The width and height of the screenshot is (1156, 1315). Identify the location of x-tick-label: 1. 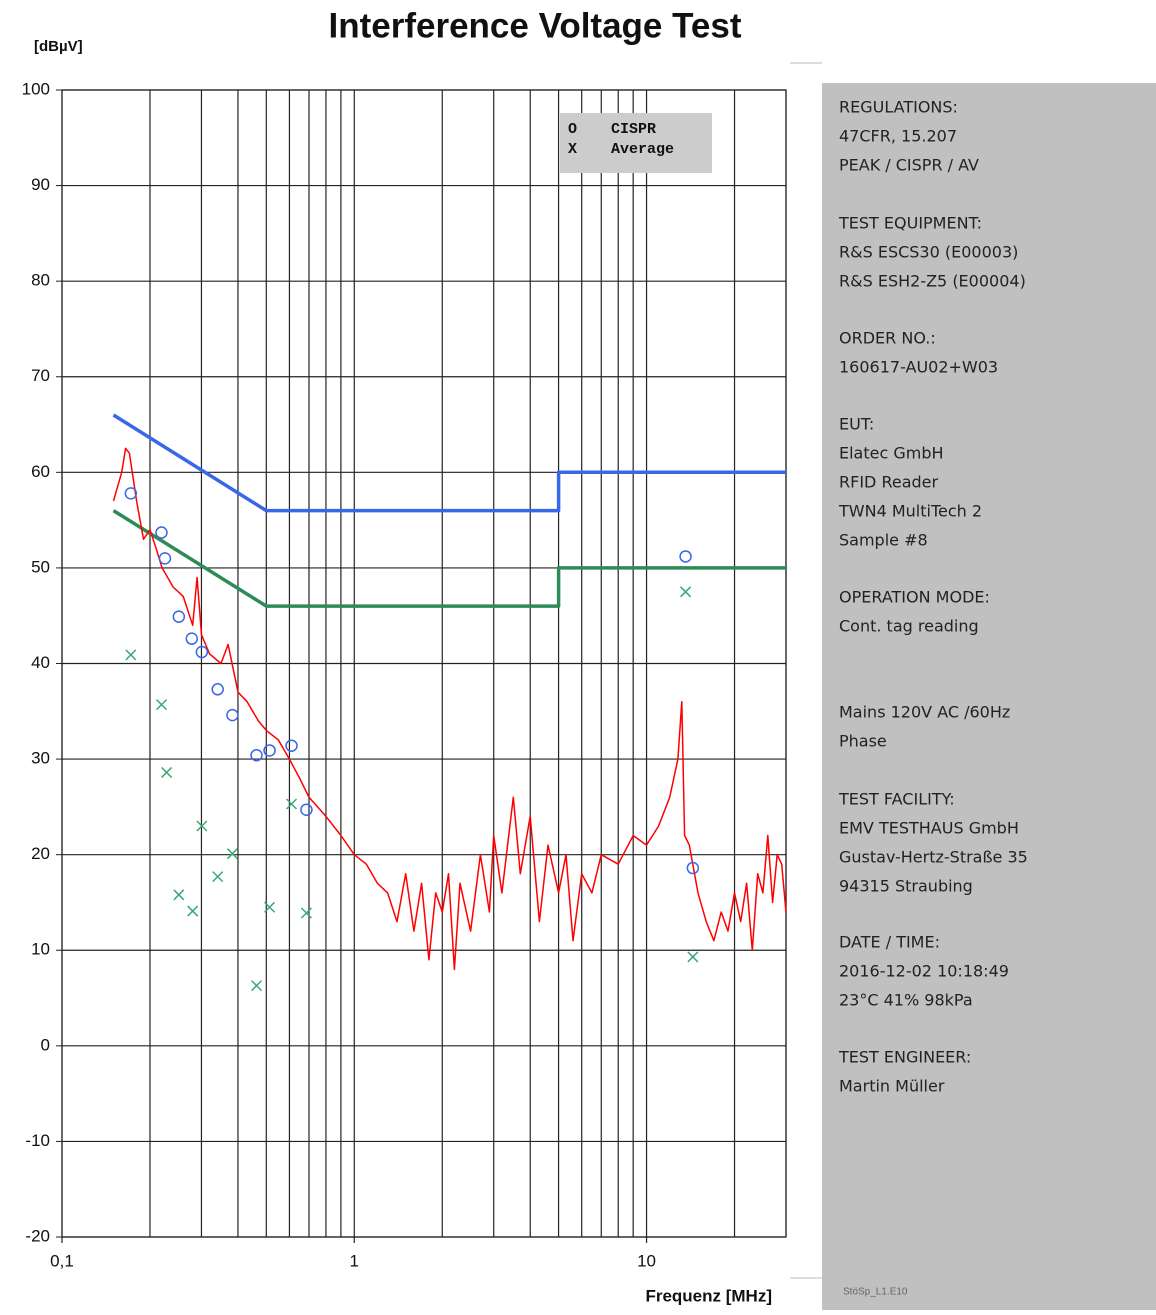
(354, 1260).